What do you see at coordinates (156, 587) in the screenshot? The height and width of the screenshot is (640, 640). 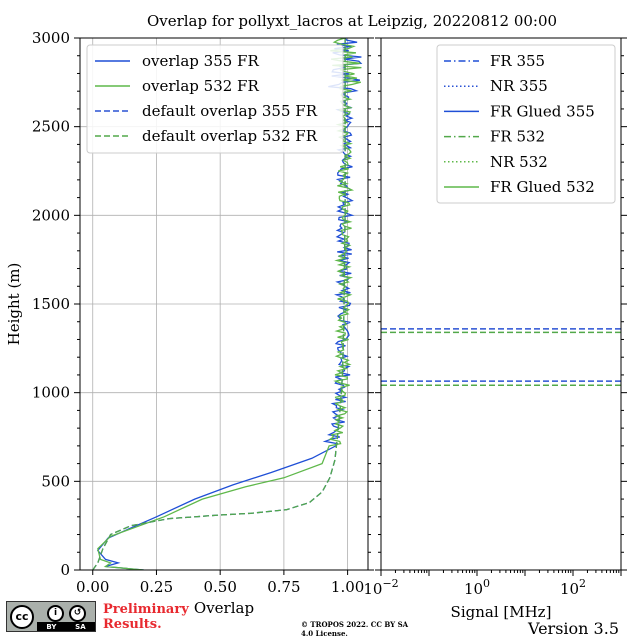 I see `overlap-x-tick-label: 0.25` at bounding box center [156, 587].